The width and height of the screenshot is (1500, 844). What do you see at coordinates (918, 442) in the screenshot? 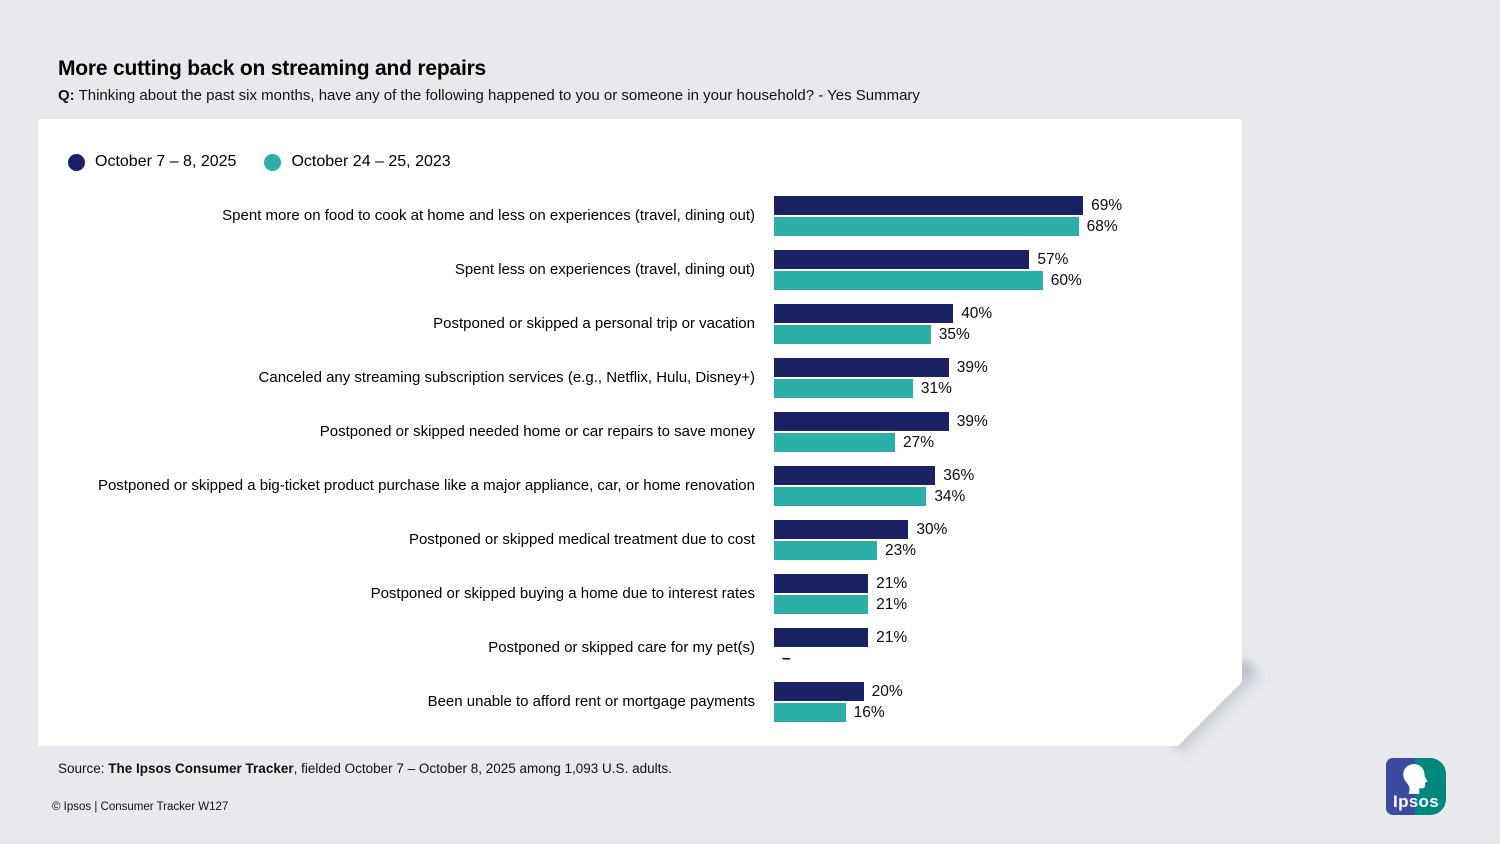
I see `value-label-2023: 27%` at bounding box center [918, 442].